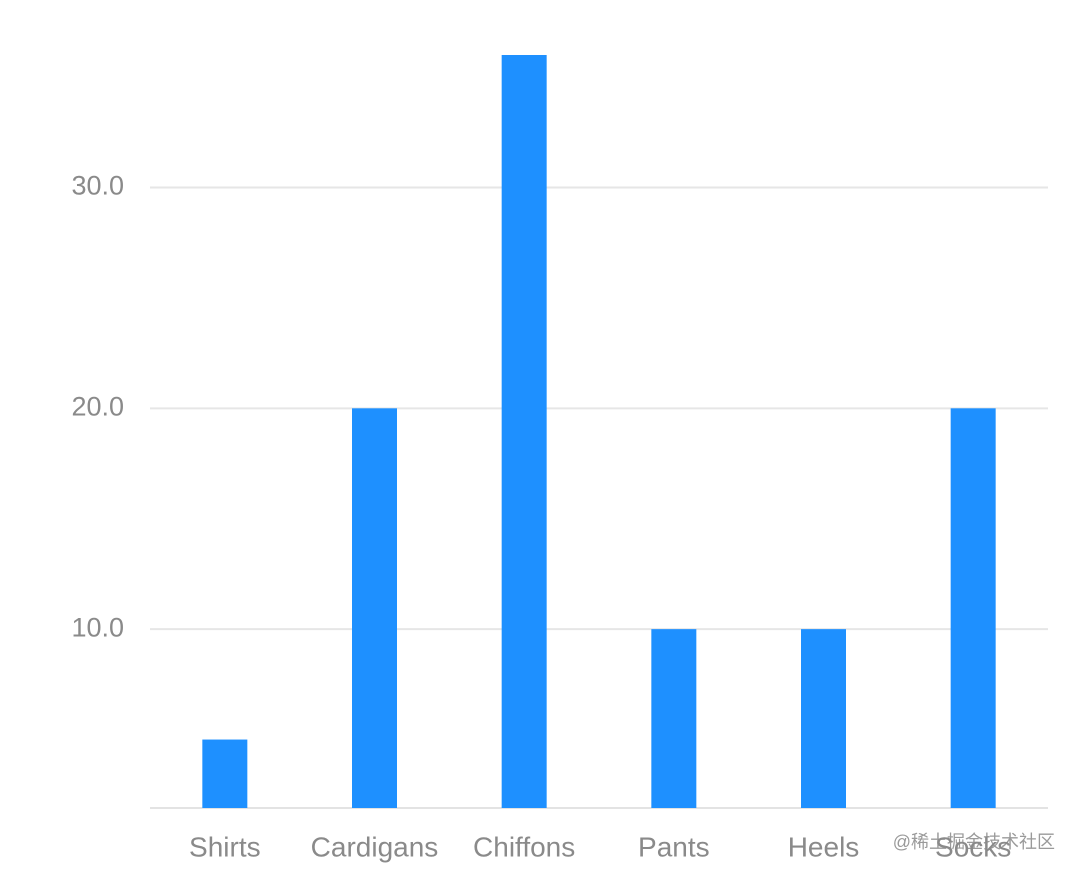 This screenshot has height=878, width=1080. What do you see at coordinates (97, 406) in the screenshot?
I see `y-tick-label: 20.0` at bounding box center [97, 406].